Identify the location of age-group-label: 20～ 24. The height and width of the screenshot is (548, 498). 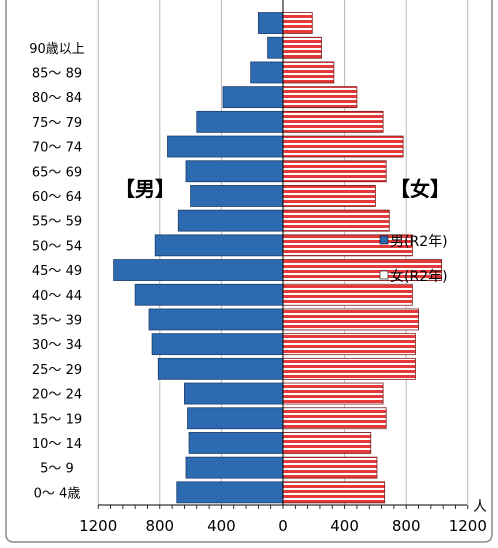
(57, 395).